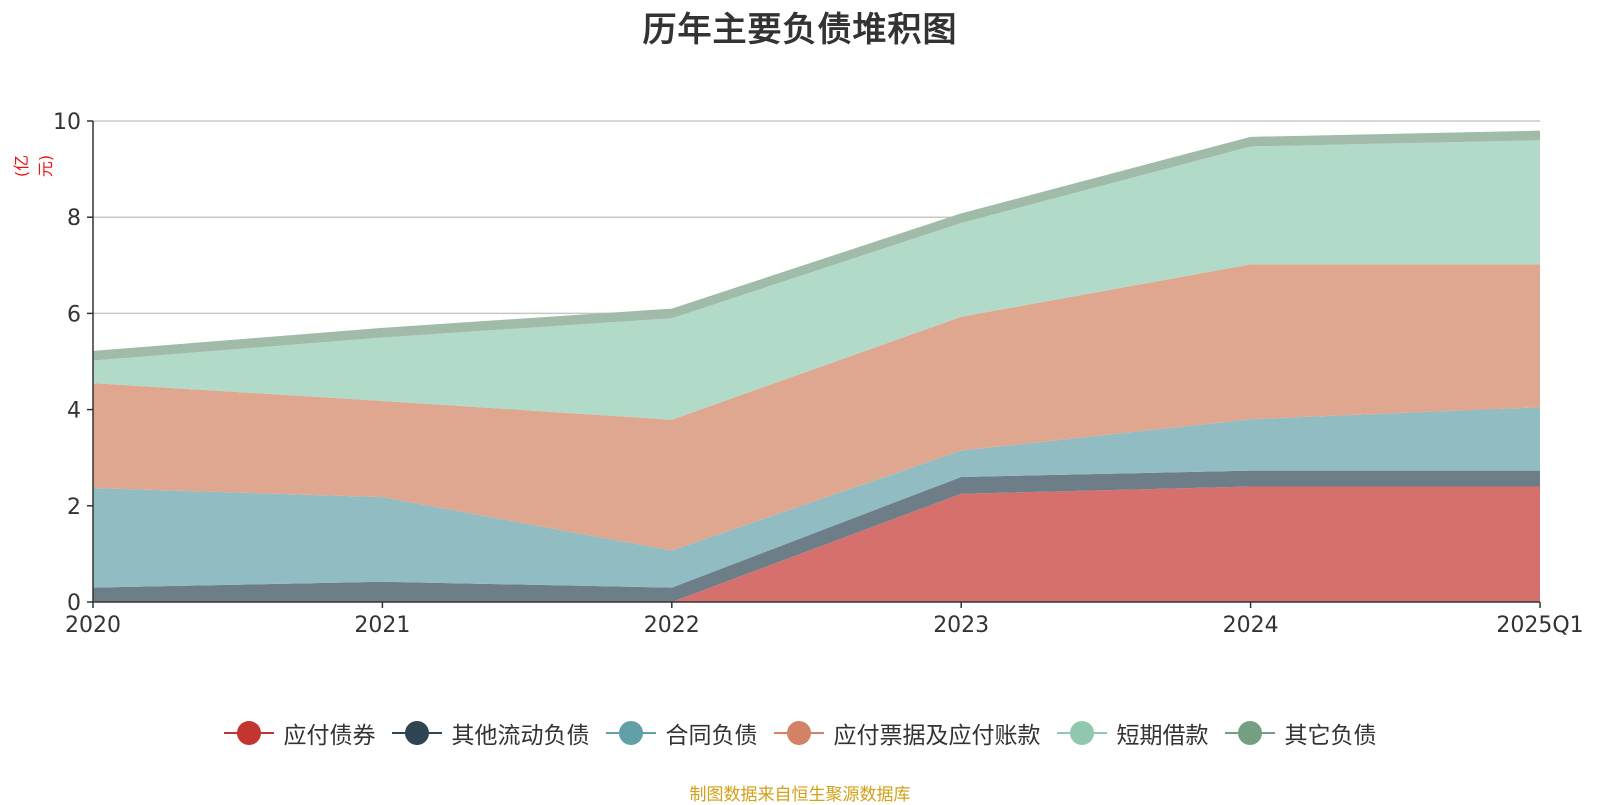 This screenshot has height=805, width=1600. I want to click on y-tick-label-6: 6, so click(74, 314).